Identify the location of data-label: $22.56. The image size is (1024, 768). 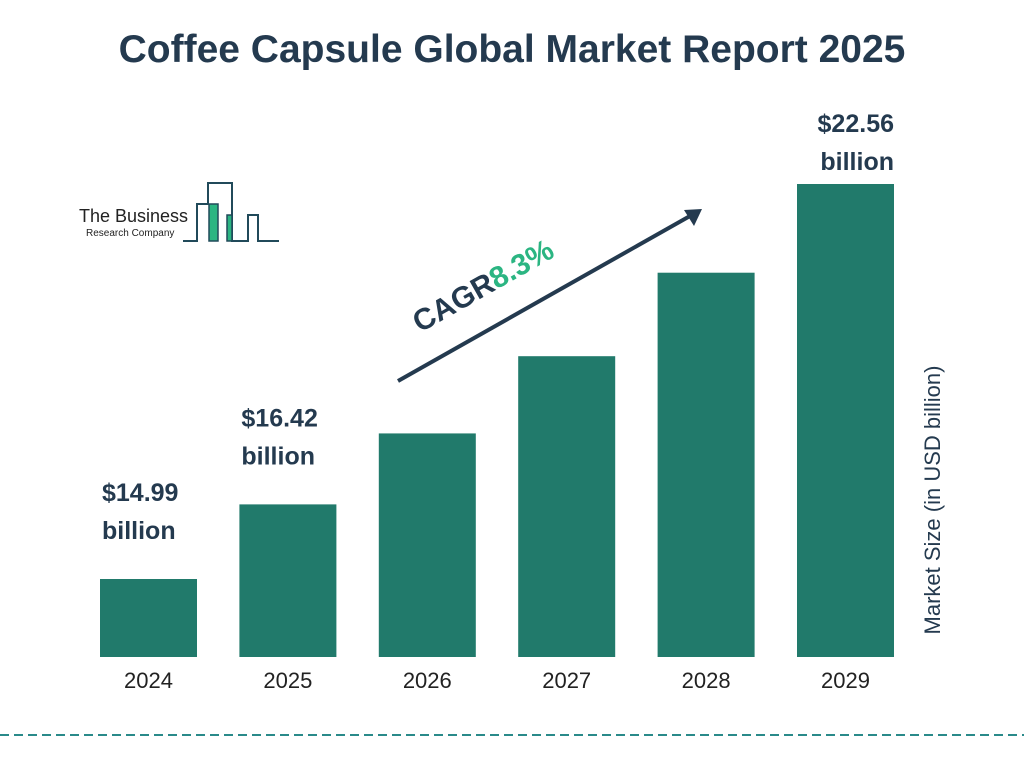
(856, 124).